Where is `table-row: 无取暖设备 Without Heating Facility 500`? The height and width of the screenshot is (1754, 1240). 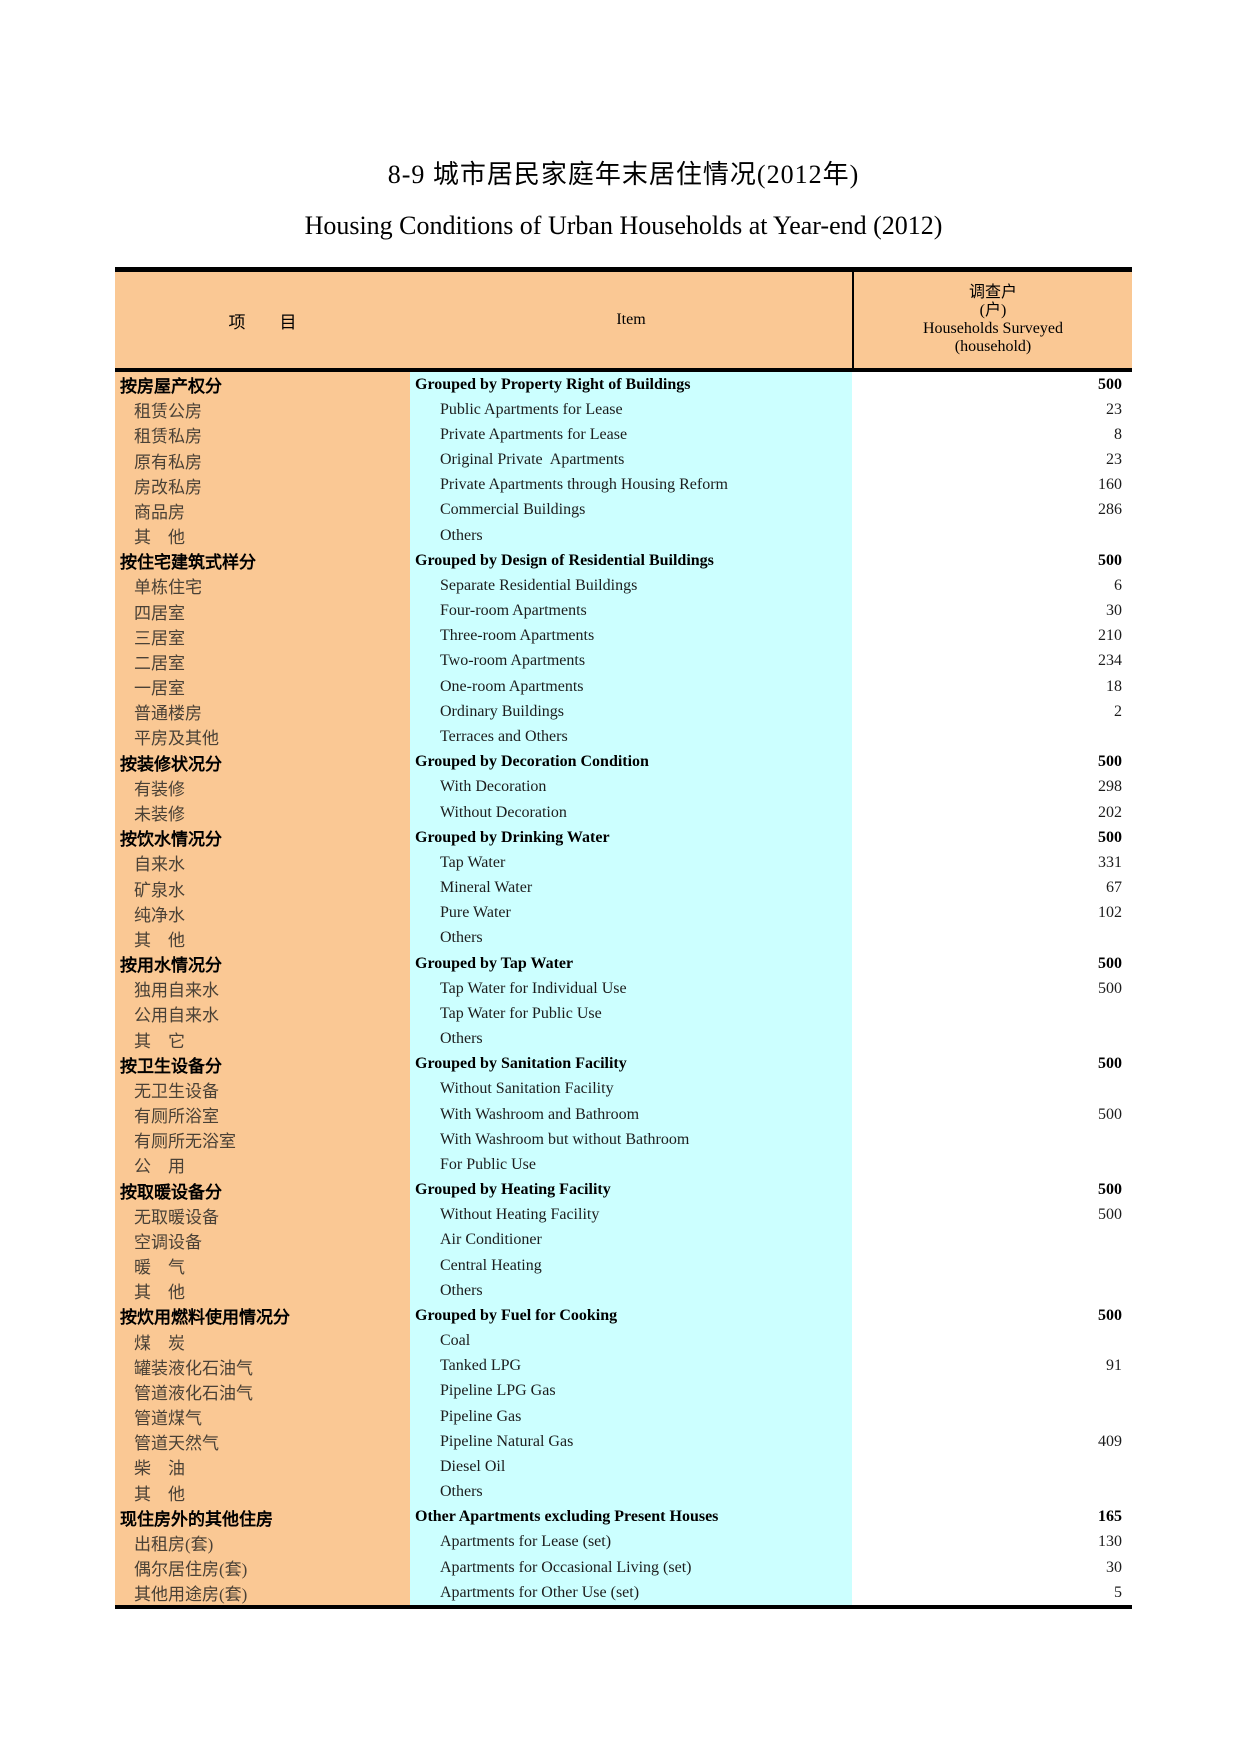 table-row: 无取暖设备 Without Heating Facility 500 is located at coordinates (623, 1215).